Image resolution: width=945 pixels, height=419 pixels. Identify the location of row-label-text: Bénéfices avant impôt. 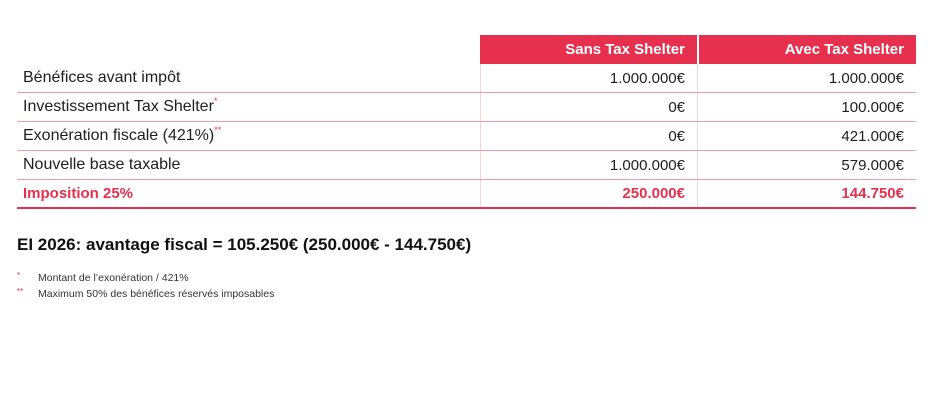
(102, 77).